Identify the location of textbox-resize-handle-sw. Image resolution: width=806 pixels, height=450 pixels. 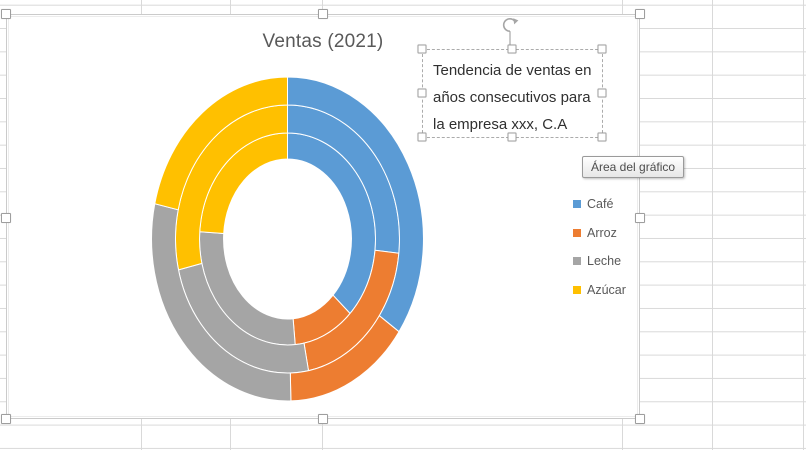
(422, 137).